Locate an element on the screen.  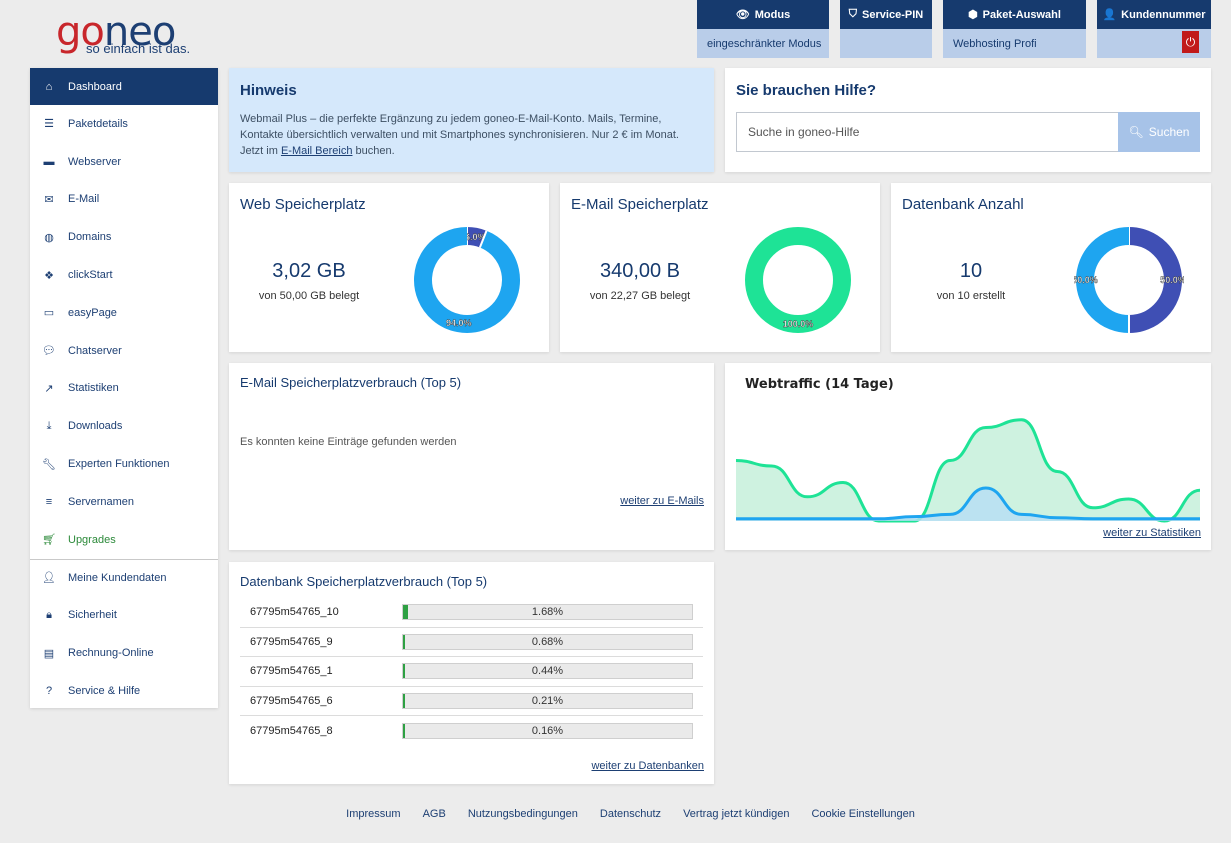
hinweis-title: Hinweis is located at coordinates (268, 90).